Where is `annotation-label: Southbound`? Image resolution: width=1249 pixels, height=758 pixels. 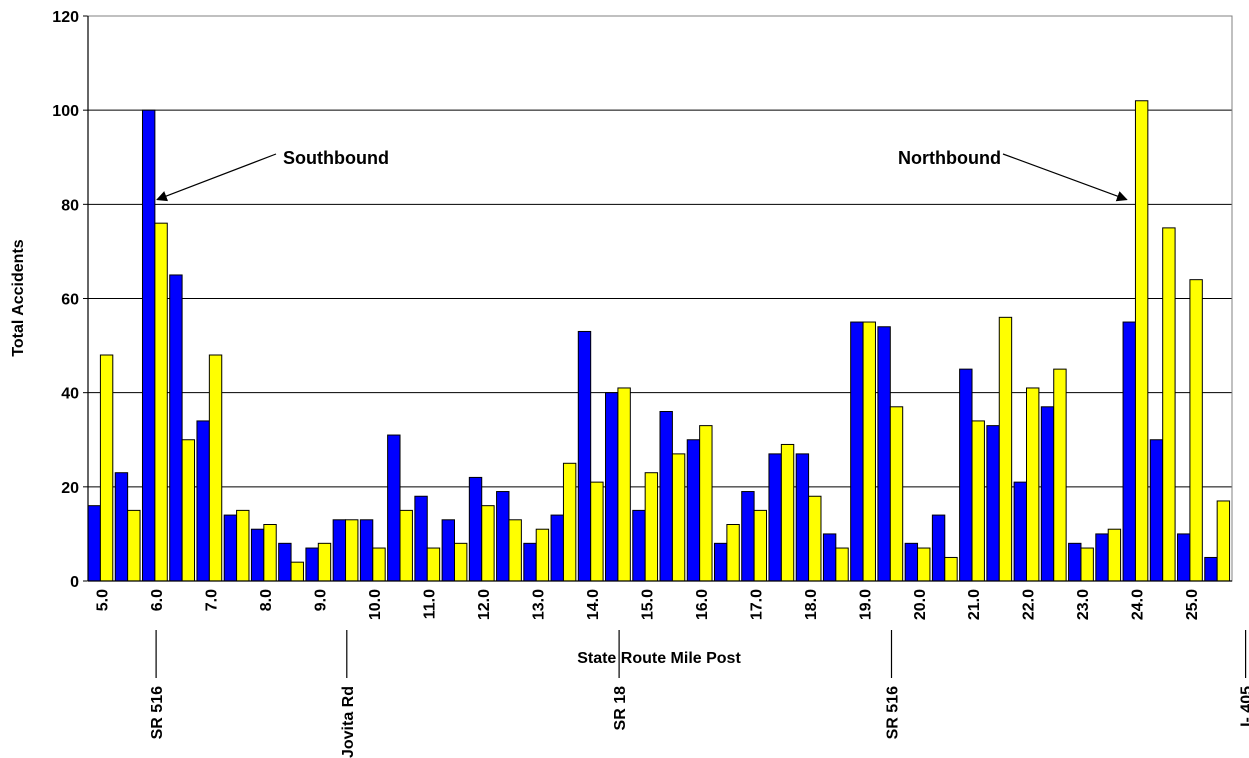
annotation-label: Southbound is located at coordinates (336, 158).